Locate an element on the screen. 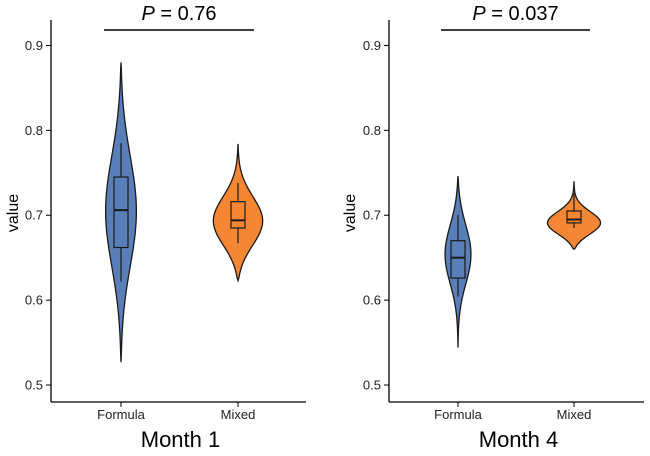 The image size is (650, 456). p-value: = 0.76 is located at coordinates (186, 14).